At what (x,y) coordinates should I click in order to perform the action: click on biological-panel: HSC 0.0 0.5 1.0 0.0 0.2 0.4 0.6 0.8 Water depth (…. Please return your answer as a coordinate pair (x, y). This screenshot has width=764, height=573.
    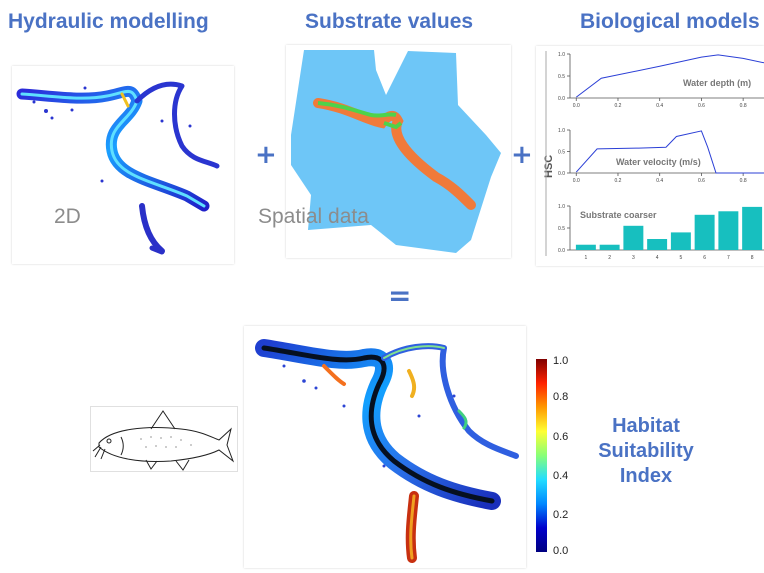
    Looking at the image, I should click on (650, 156).